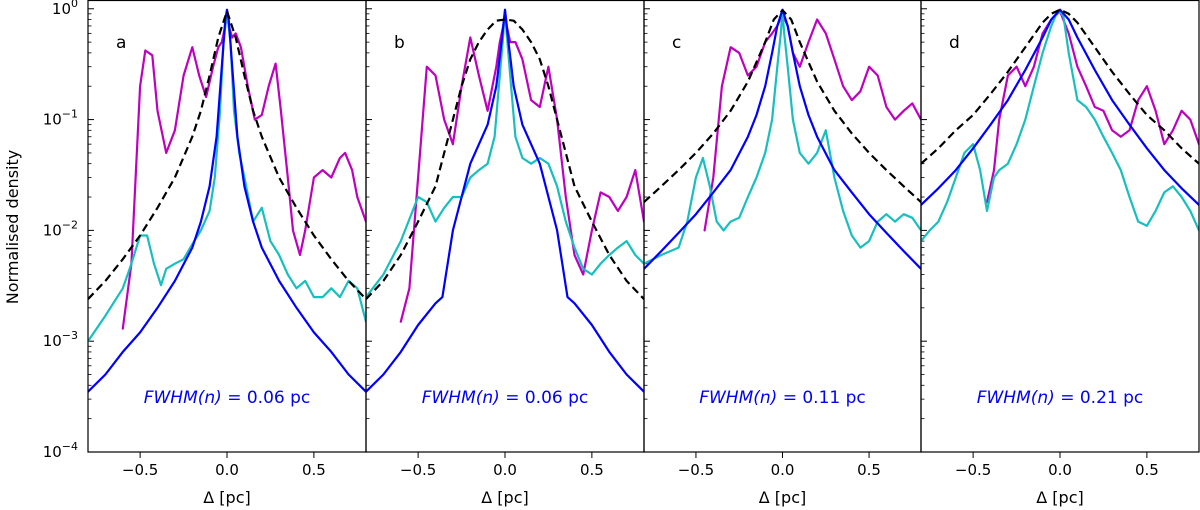  I want to click on panel-letter: c, so click(676, 43).